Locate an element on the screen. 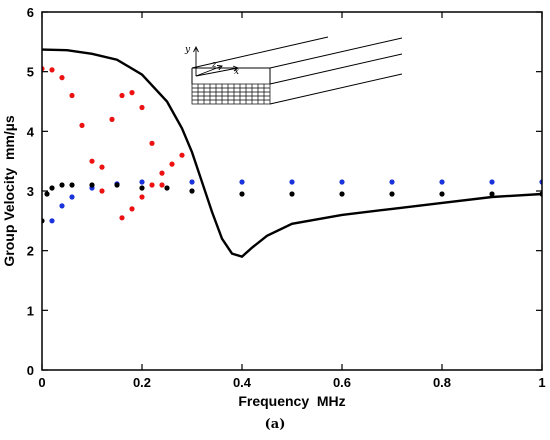 The width and height of the screenshot is (550, 440). x-tick-label: 1 is located at coordinates (541, 382).